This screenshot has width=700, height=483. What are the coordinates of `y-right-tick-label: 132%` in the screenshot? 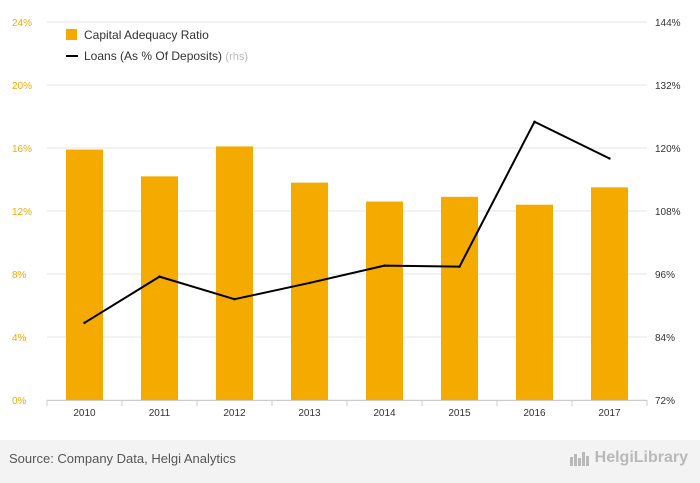 It's located at (668, 86).